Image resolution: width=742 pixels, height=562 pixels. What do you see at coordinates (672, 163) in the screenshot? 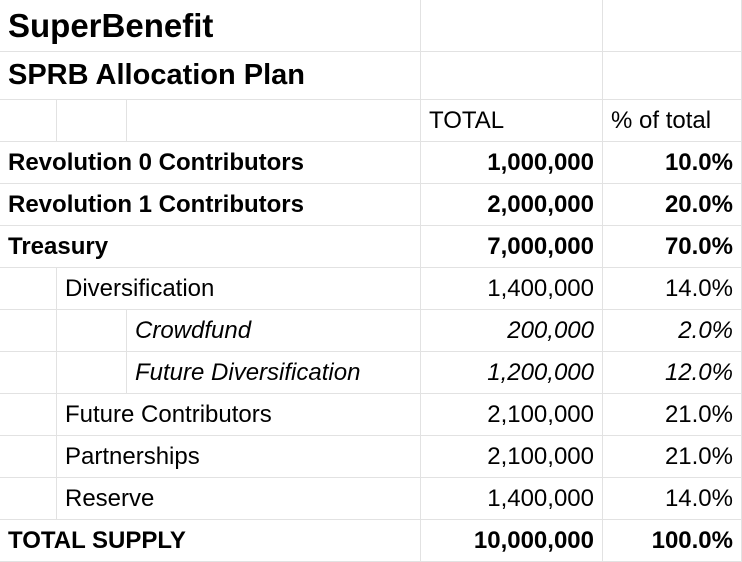
I see `row-percent: 10.0%` at bounding box center [672, 163].